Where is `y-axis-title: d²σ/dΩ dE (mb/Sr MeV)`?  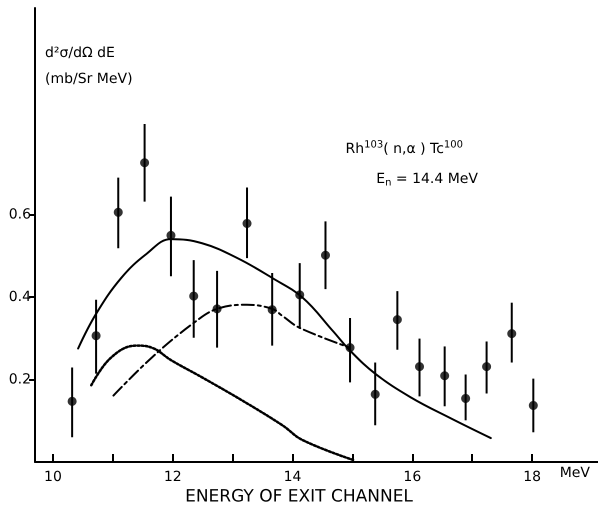
y-axis-title: d²σ/dΩ dE (mb/Sr MeV) is located at coordinates (89, 66).